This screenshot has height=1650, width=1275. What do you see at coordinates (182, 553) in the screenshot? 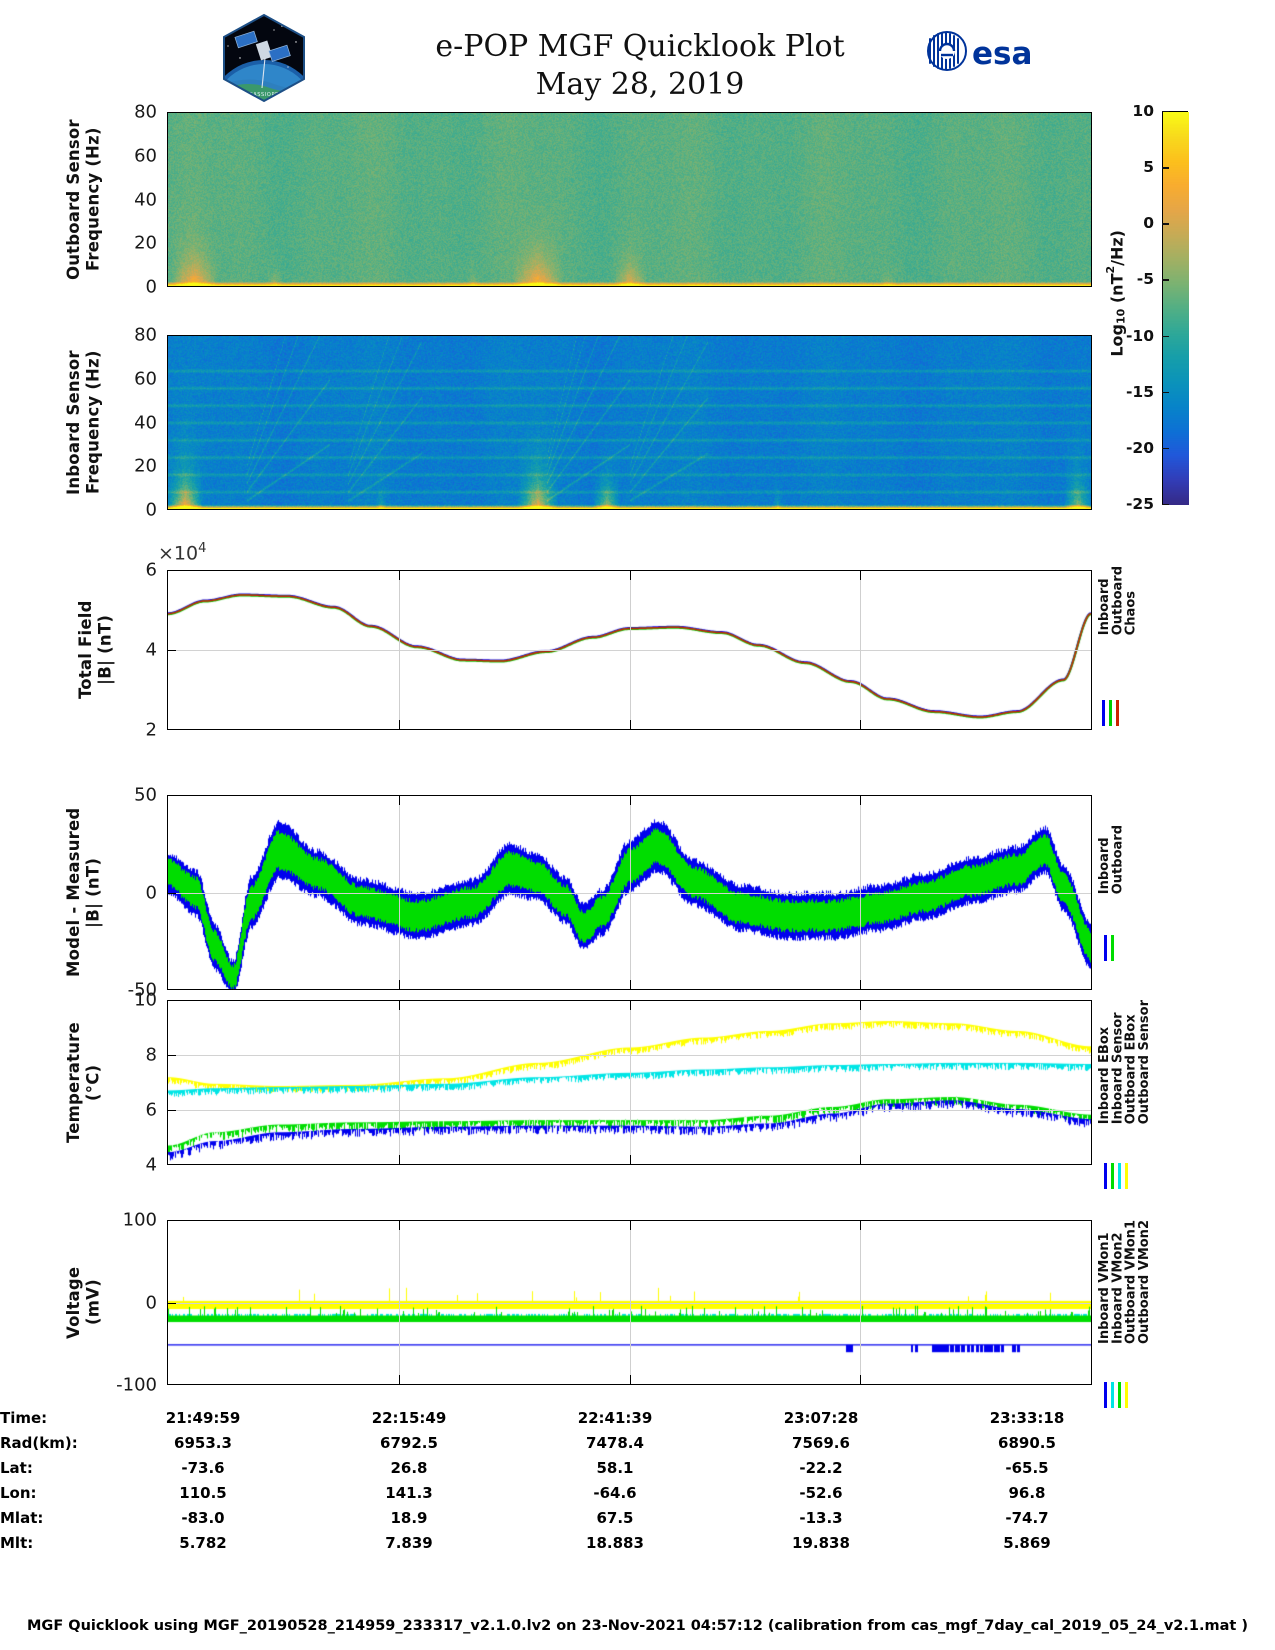
I see `total-field-exponent: ×104` at bounding box center [182, 553].